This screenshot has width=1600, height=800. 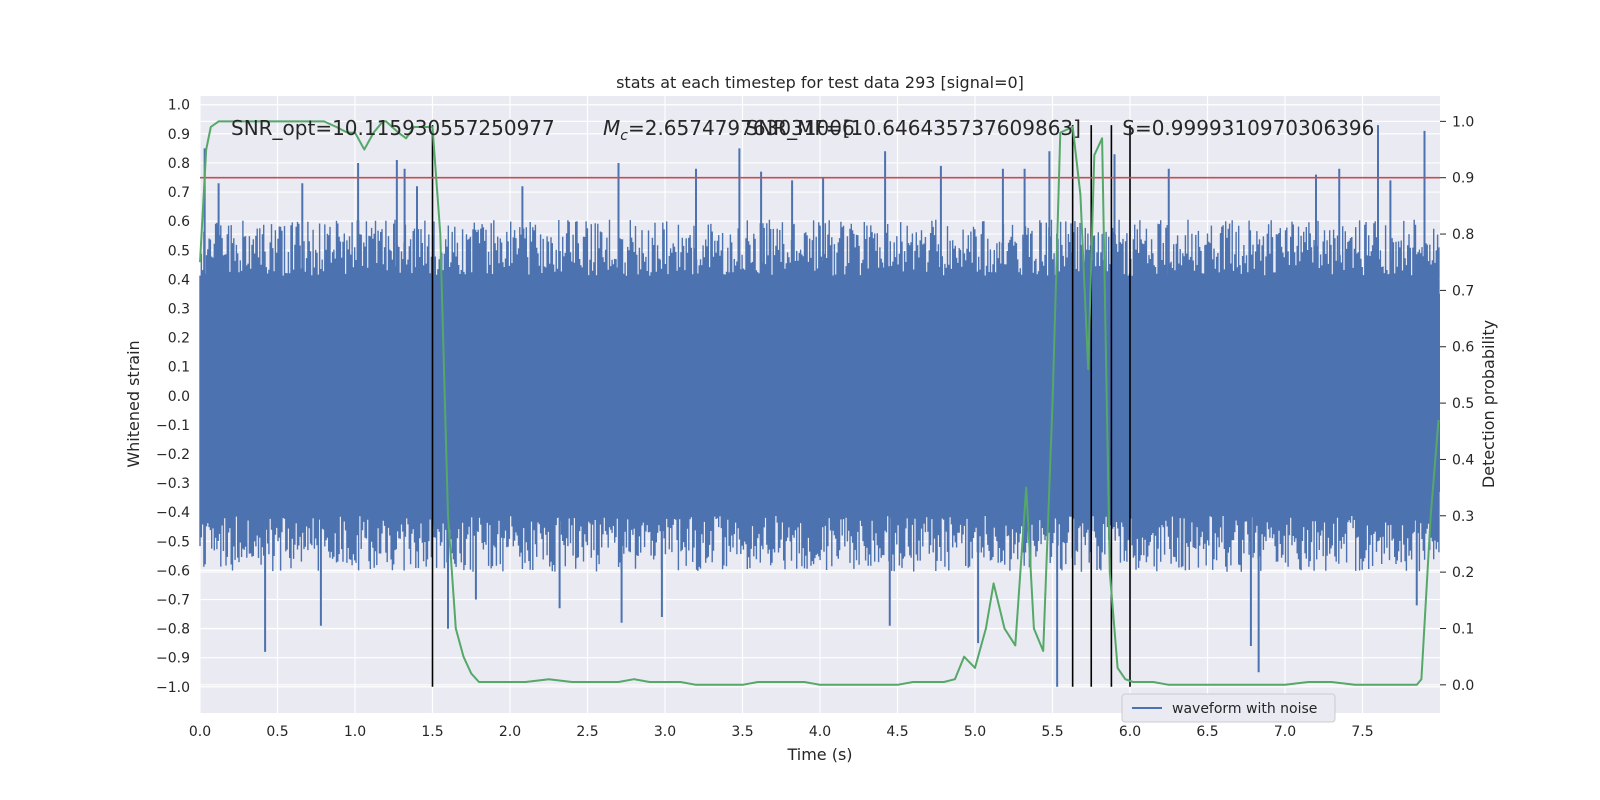 I want to click on y-left-tick-label: −0.5, so click(x=173, y=542).